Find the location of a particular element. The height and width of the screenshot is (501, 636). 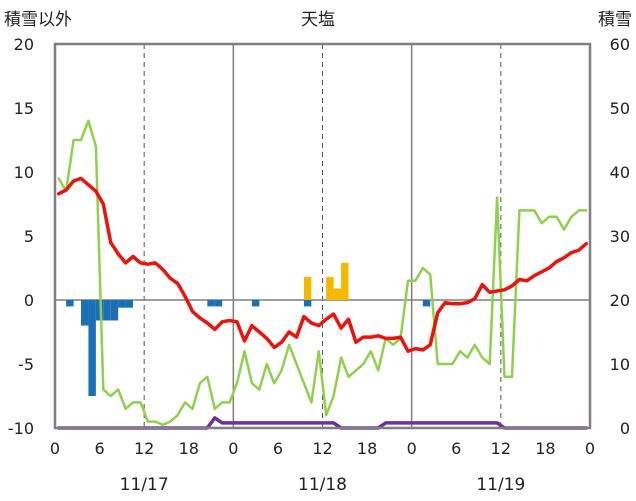

date-label: 11/17 is located at coordinates (144, 485).